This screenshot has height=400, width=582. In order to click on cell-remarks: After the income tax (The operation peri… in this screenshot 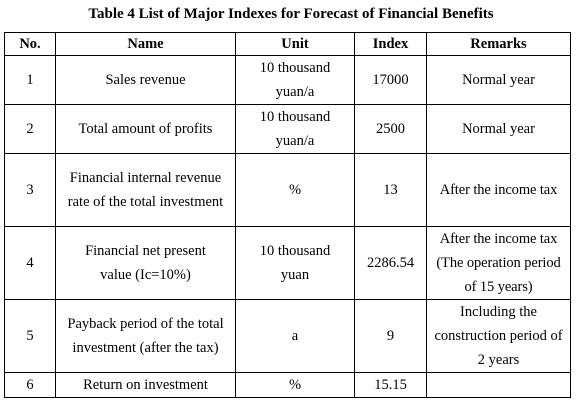, I will do `click(498, 263)`.